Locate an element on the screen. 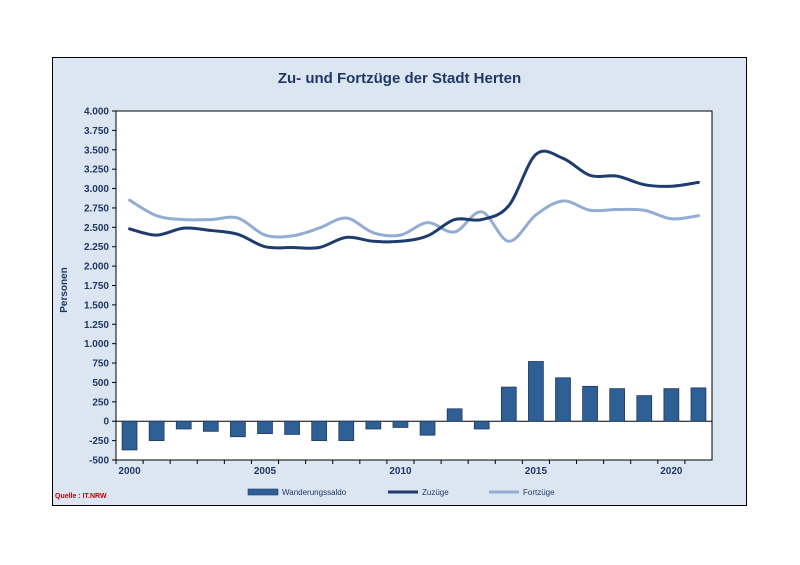  y-tick-label: -250 is located at coordinates (99, 441).